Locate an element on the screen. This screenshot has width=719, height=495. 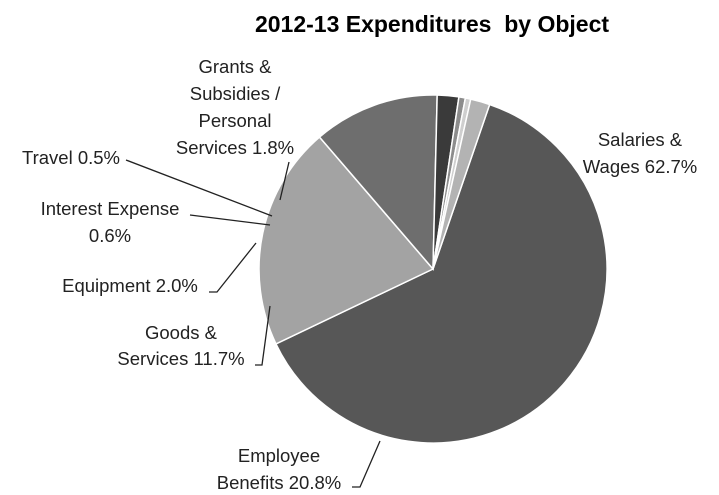
leader-line-grants is located at coordinates (284, 181).